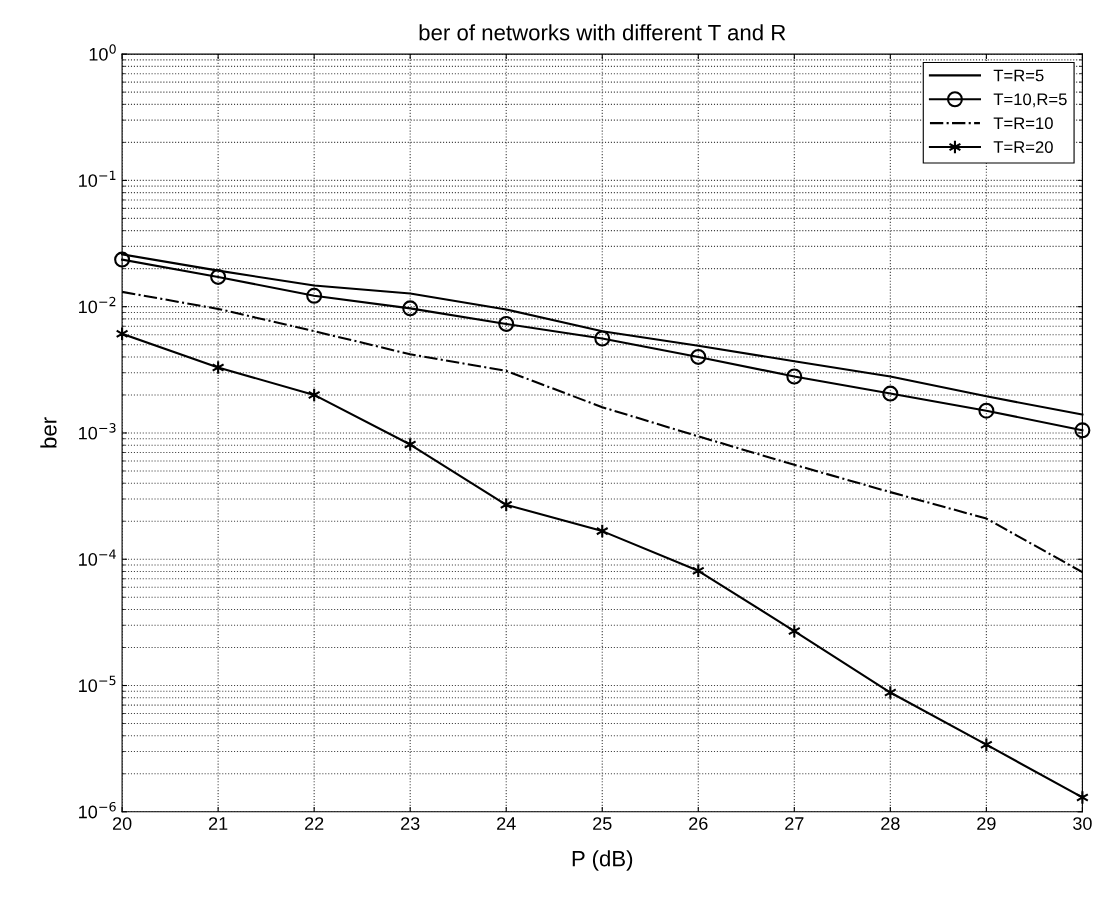 This screenshot has height=902, width=1100. What do you see at coordinates (97, 178) in the screenshot?
I see `y-tick-label: 10$^{−1}$` at bounding box center [97, 178].